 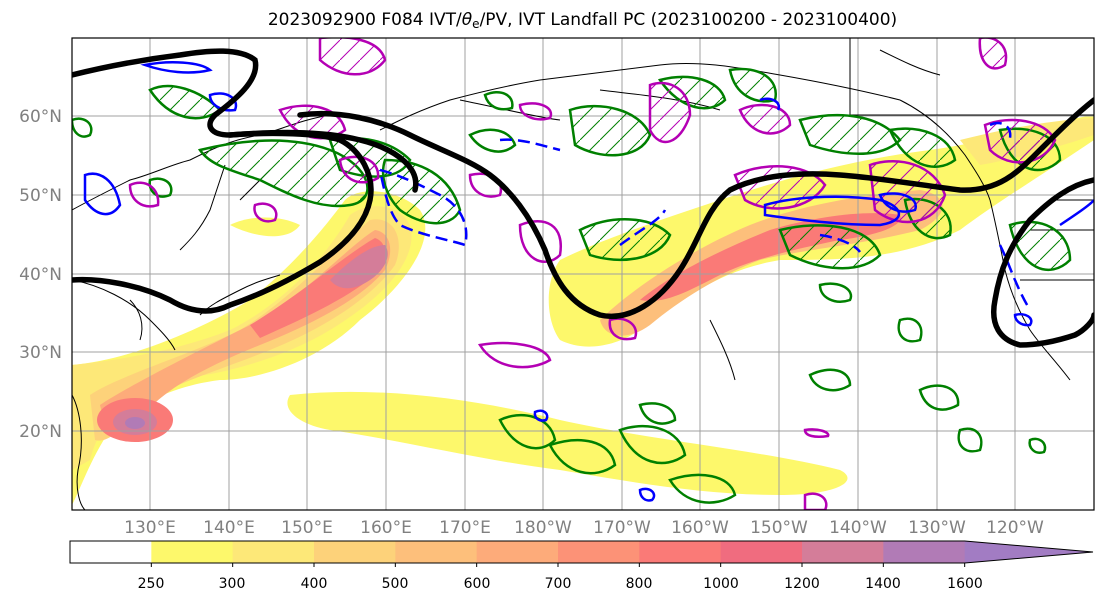 I want to click on latitude-labels: 60°N 50°N 40°N 30°N 20°N, so click(x=40, y=274).